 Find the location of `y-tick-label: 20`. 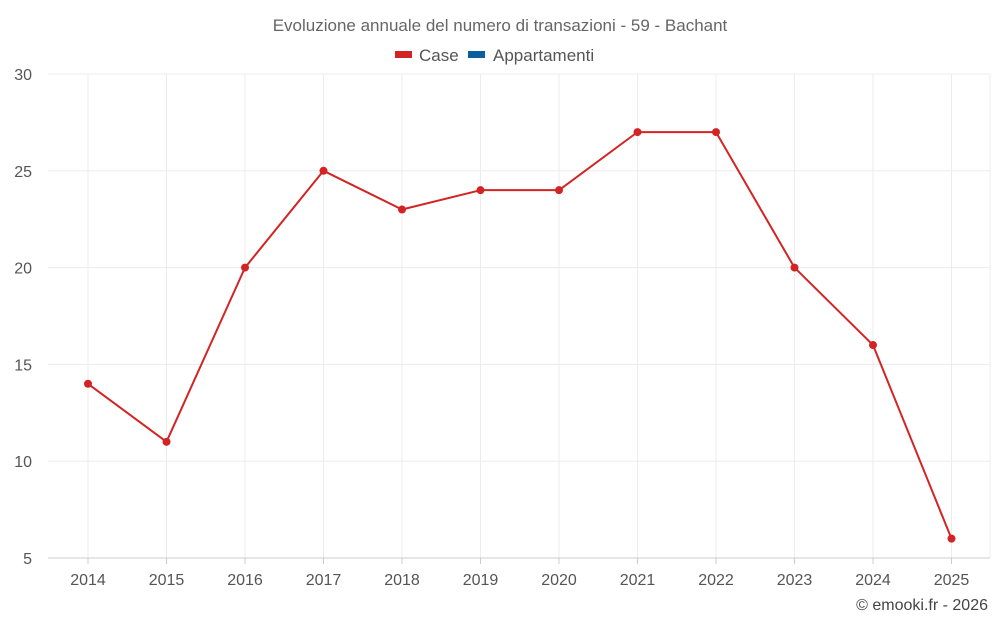

y-tick-label: 20 is located at coordinates (23, 269).